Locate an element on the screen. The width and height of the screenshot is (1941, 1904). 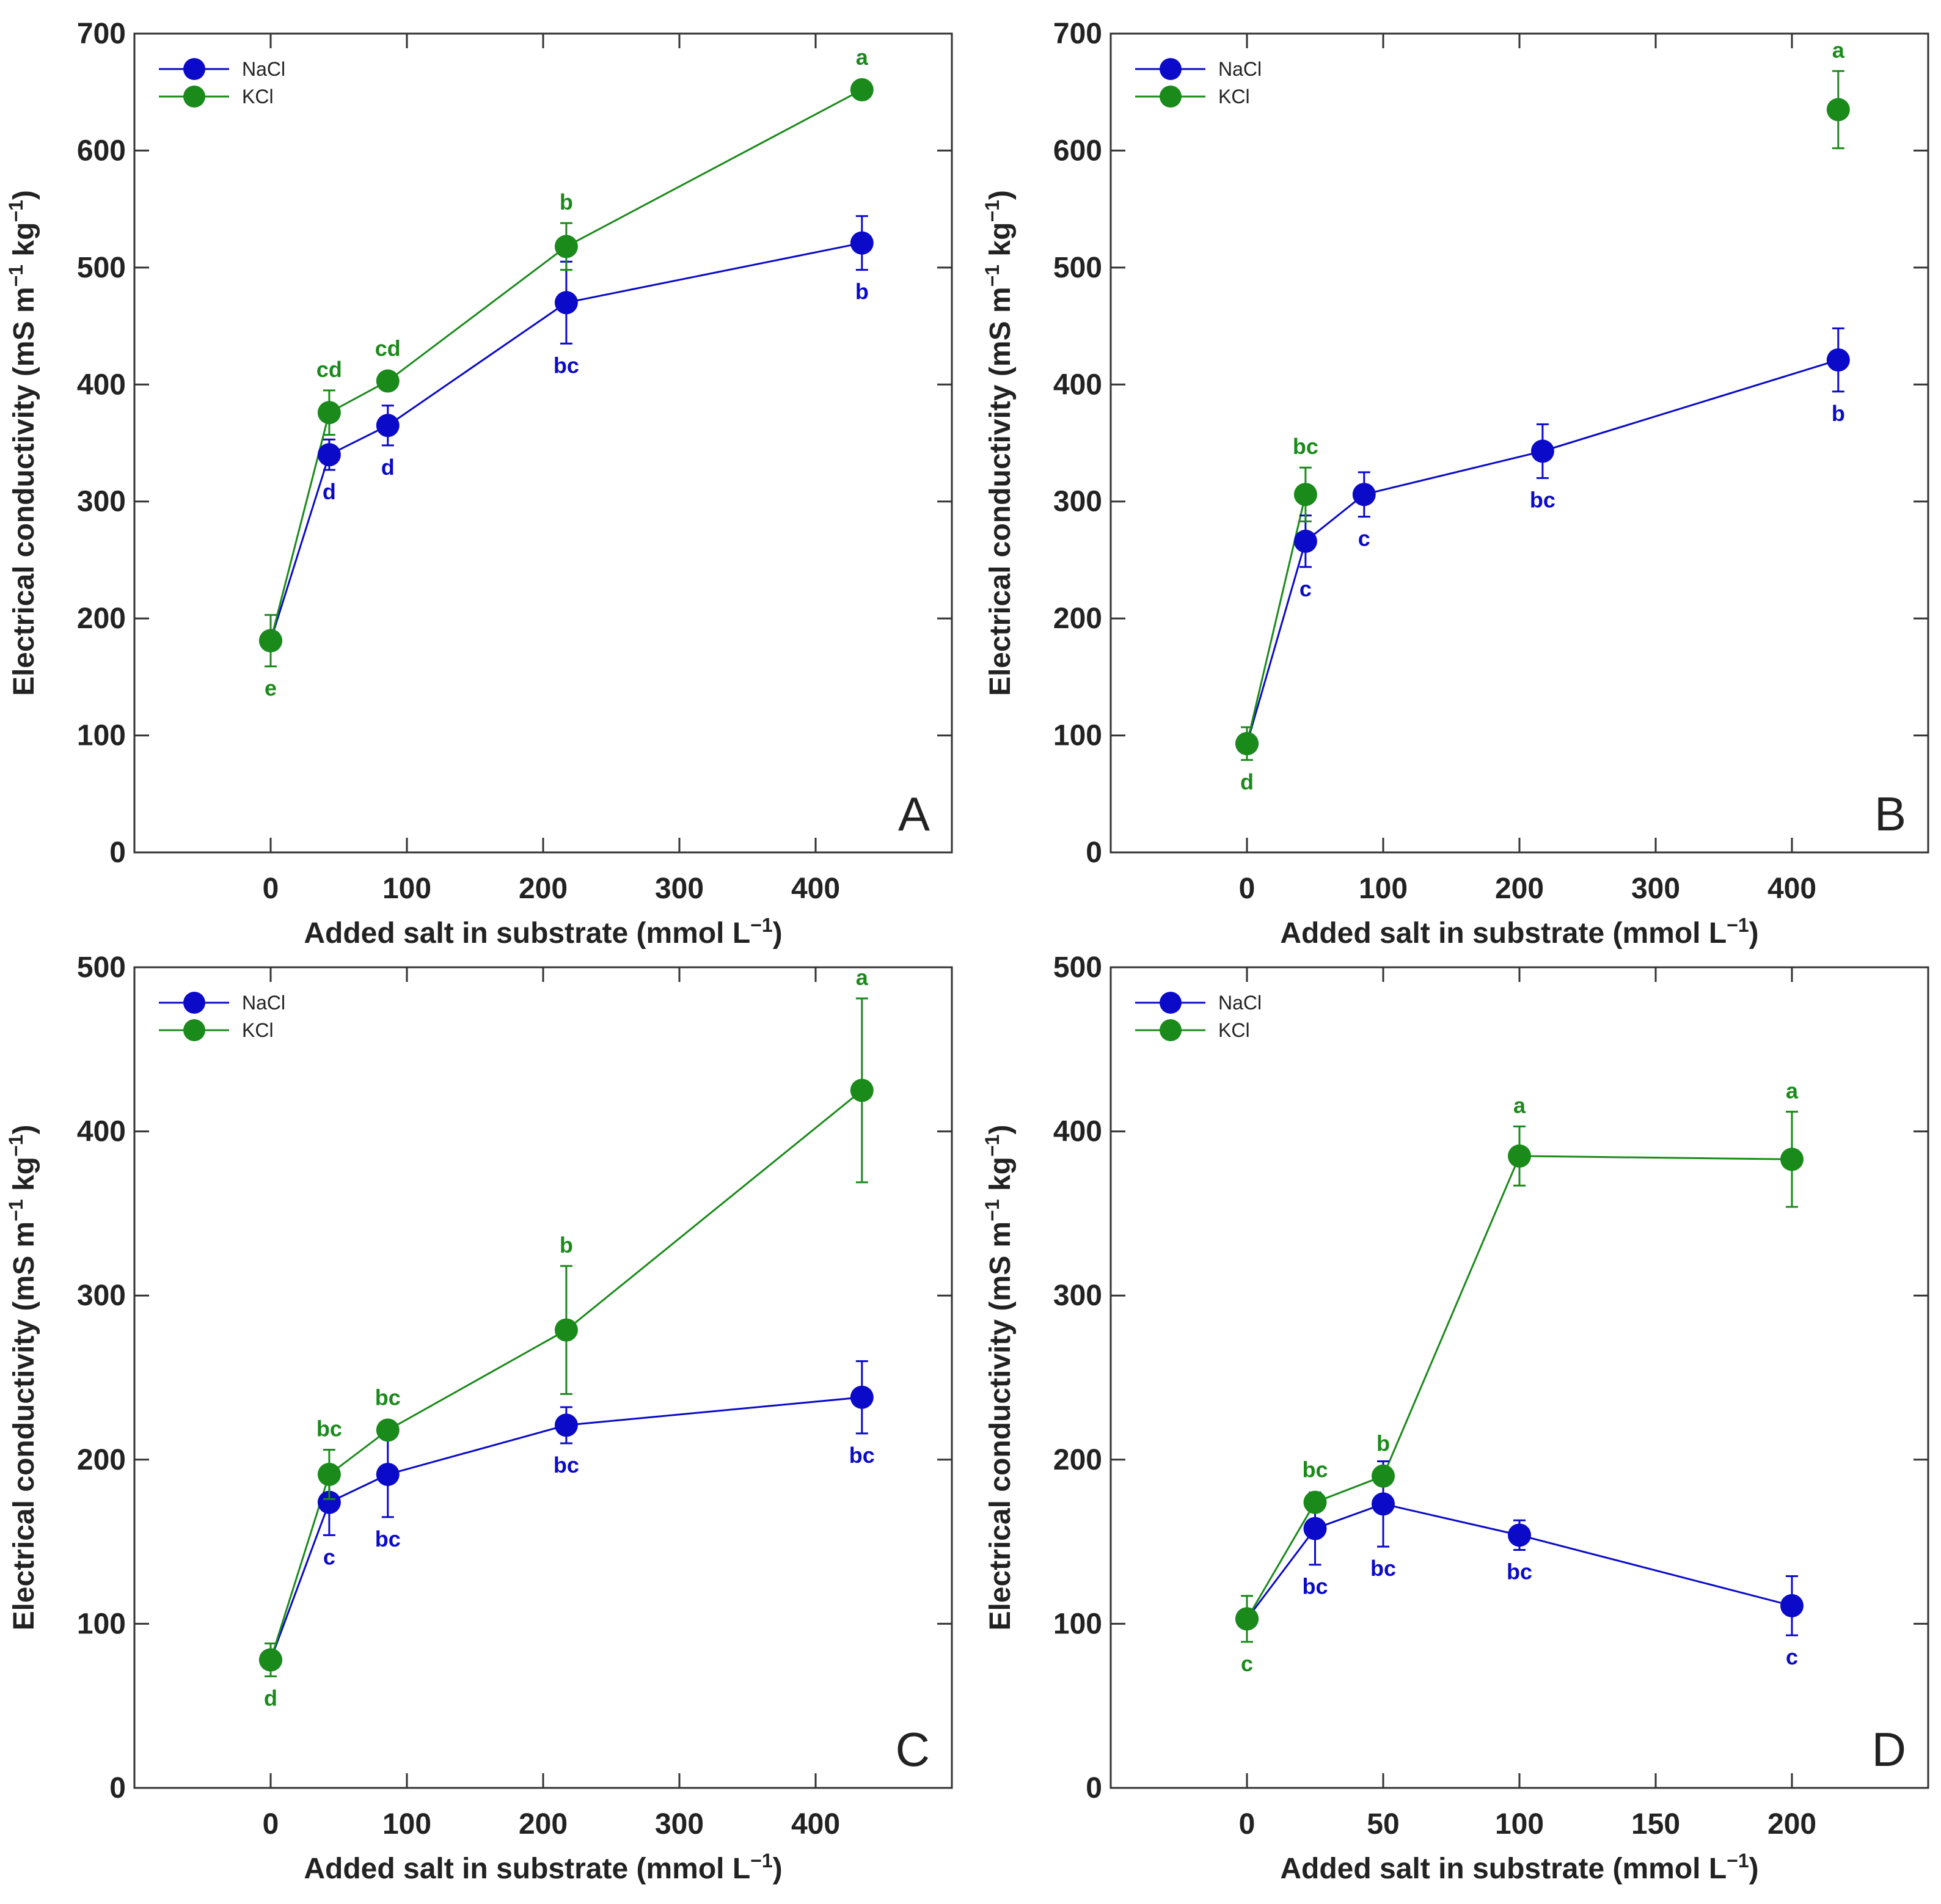
x-tick-label: 300 is located at coordinates (680, 889).